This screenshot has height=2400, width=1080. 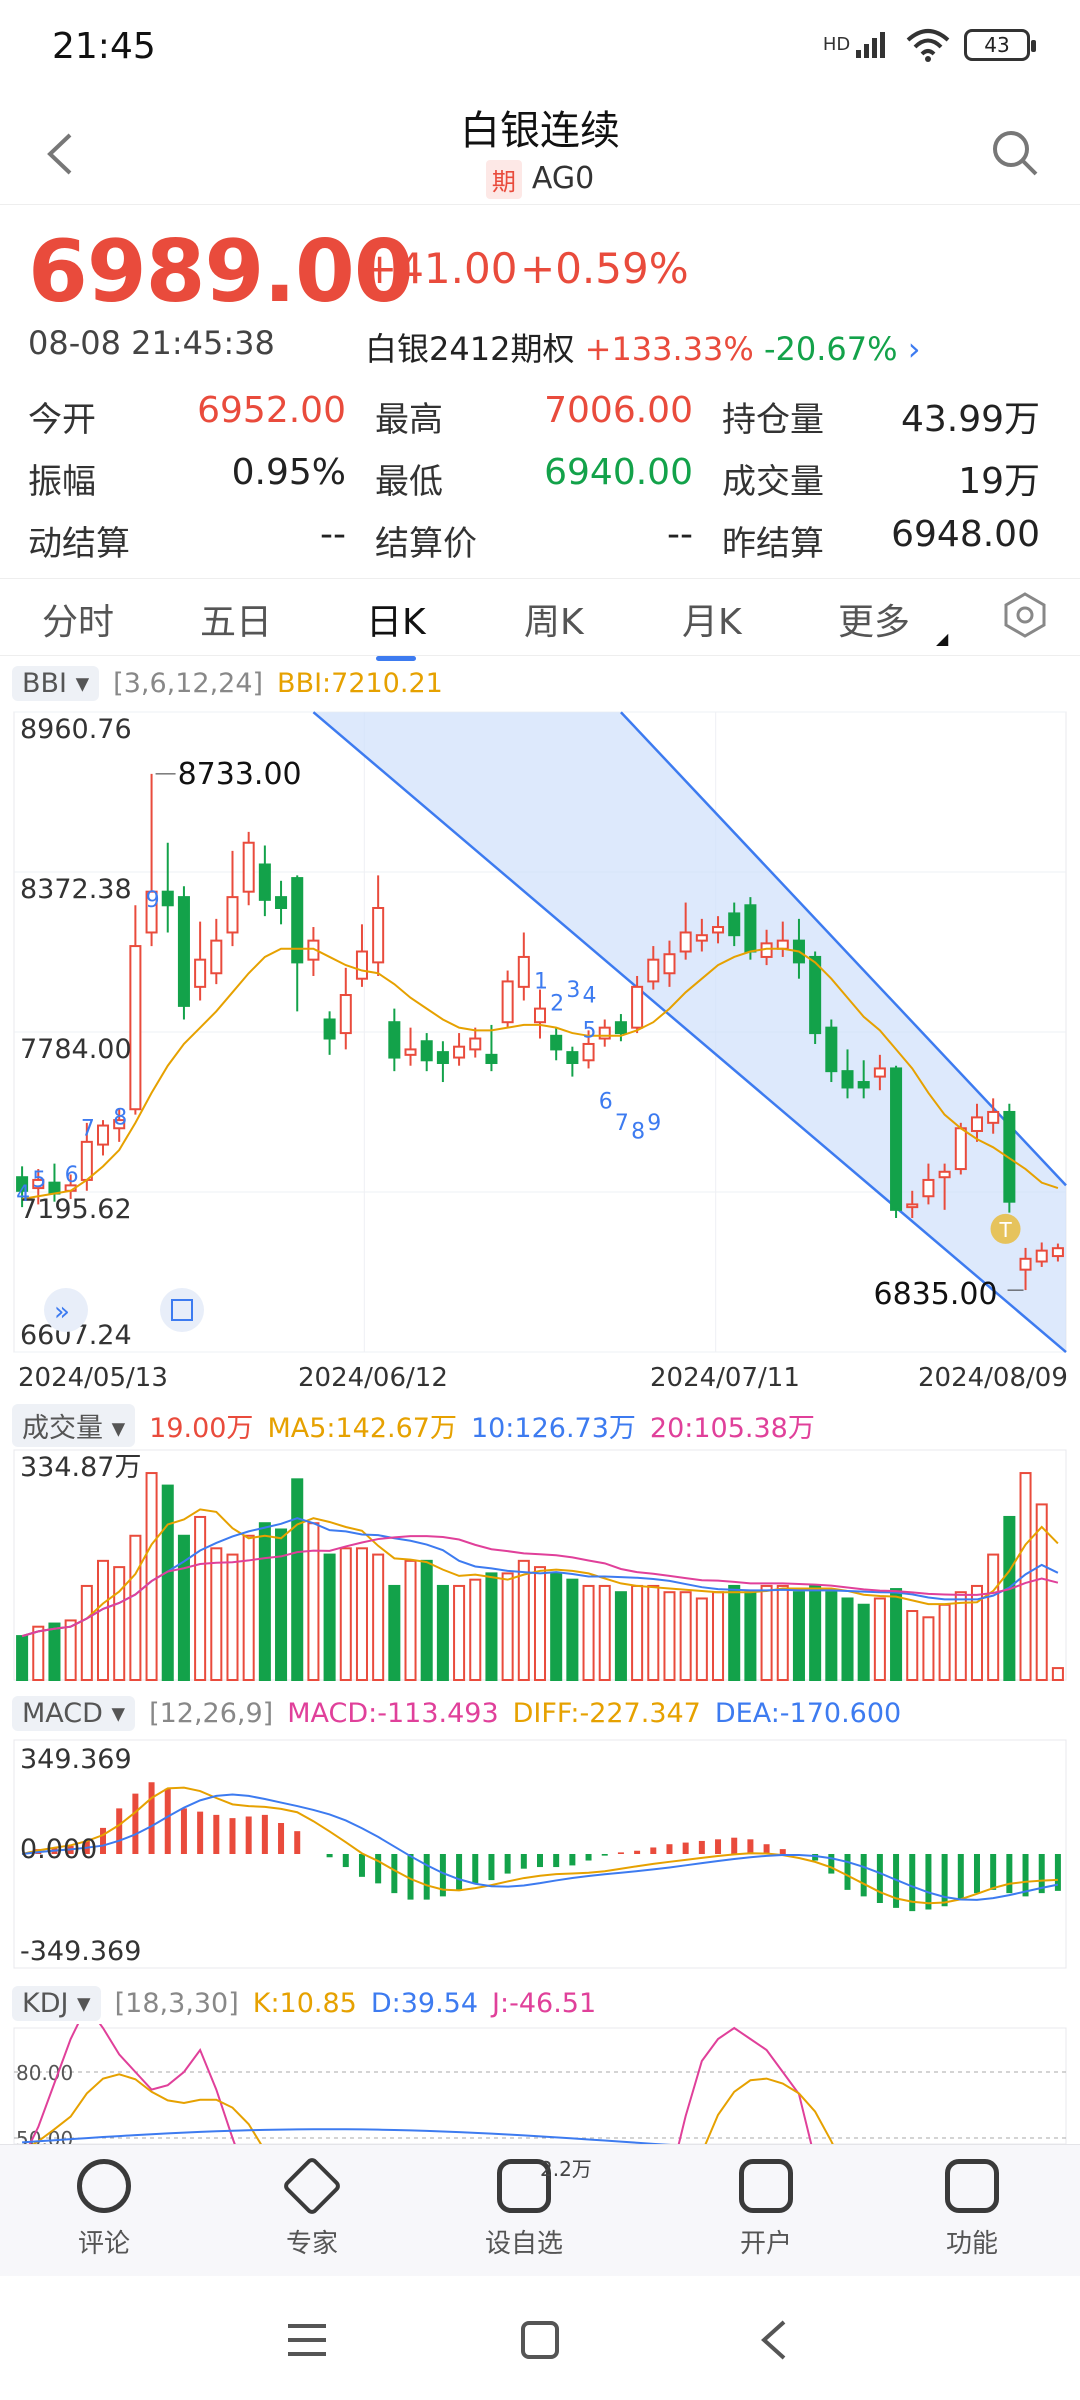 I want to click on sequence-number: 9, so click(x=153, y=900).